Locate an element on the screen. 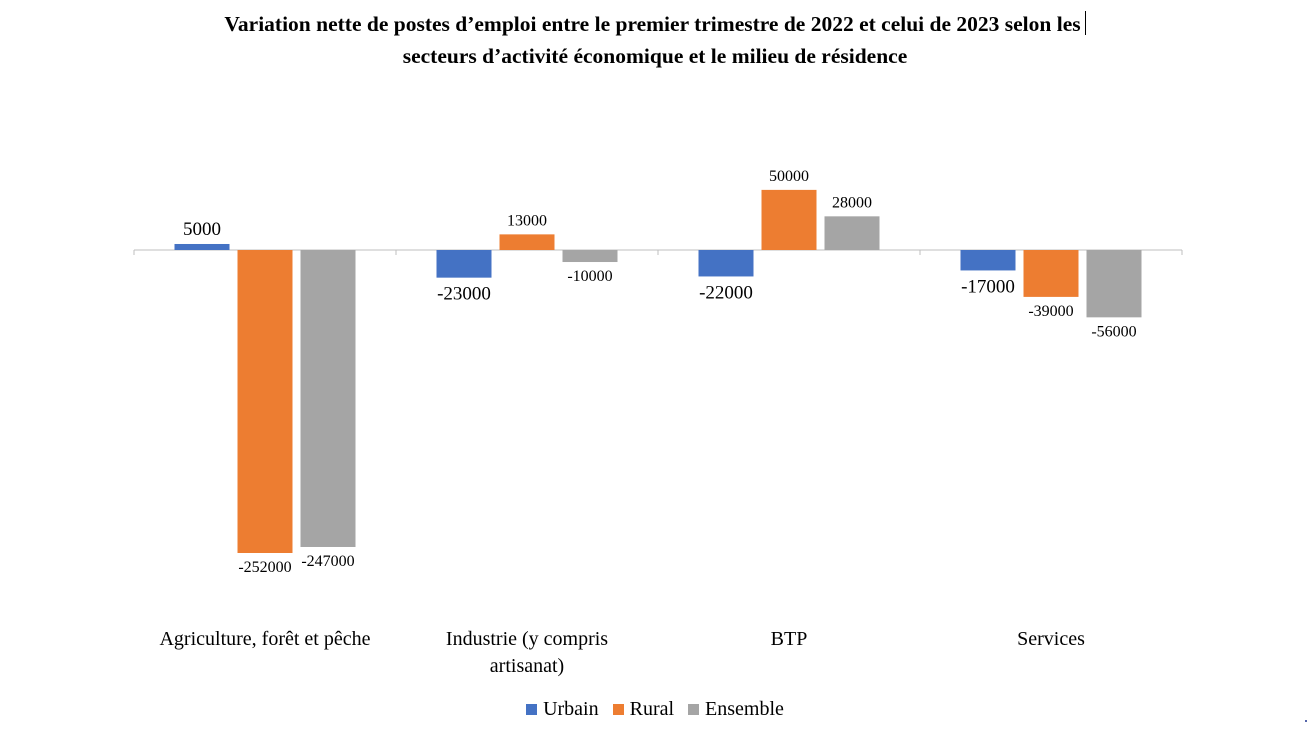 The height and width of the screenshot is (744, 1310). legend-item-ensemble: Ensemble is located at coordinates (736, 709).